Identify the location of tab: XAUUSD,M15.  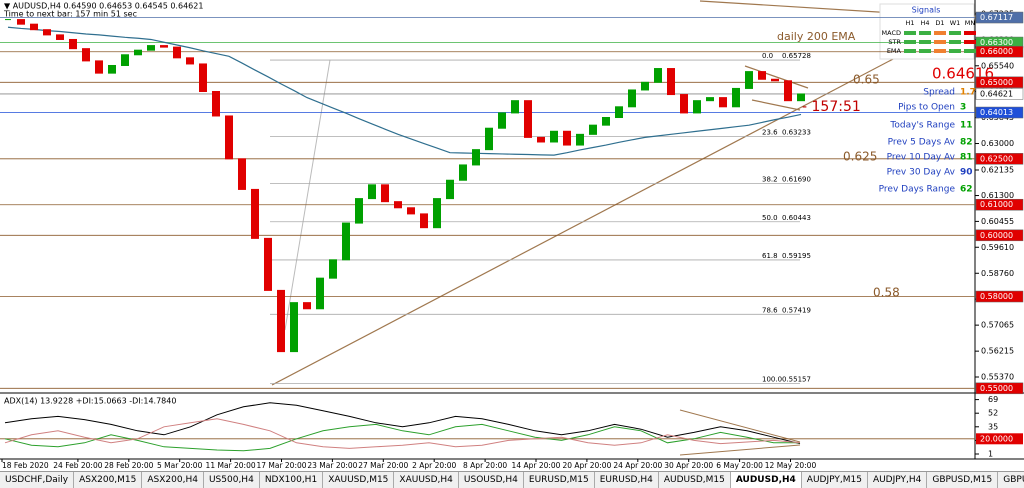
(359, 480).